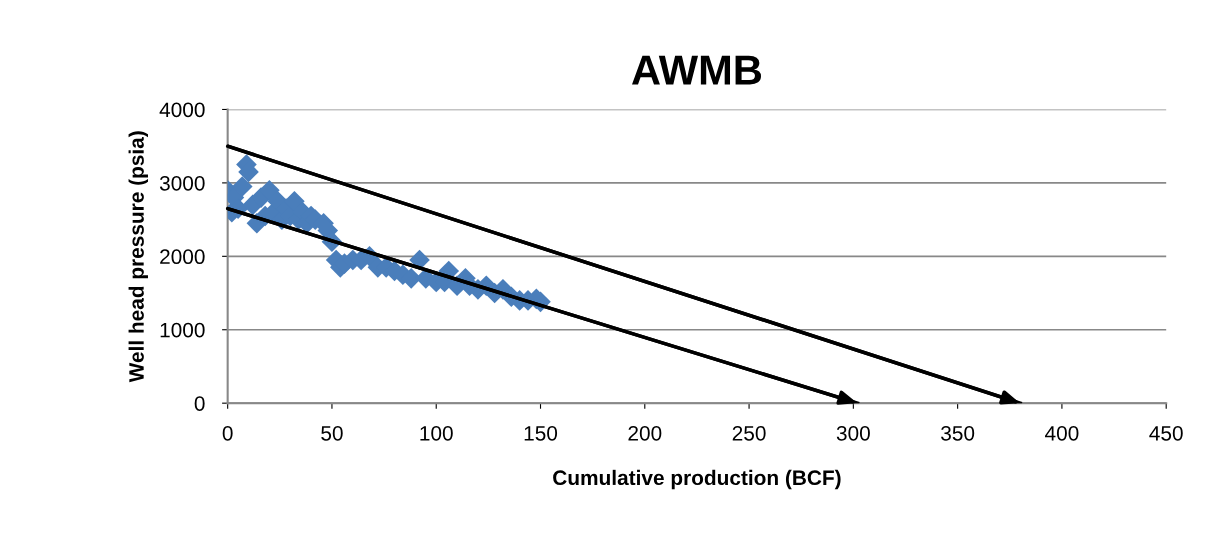 Image resolution: width=1211 pixels, height=534 pixels. What do you see at coordinates (227, 433) in the screenshot?
I see `x-tick-label: 0` at bounding box center [227, 433].